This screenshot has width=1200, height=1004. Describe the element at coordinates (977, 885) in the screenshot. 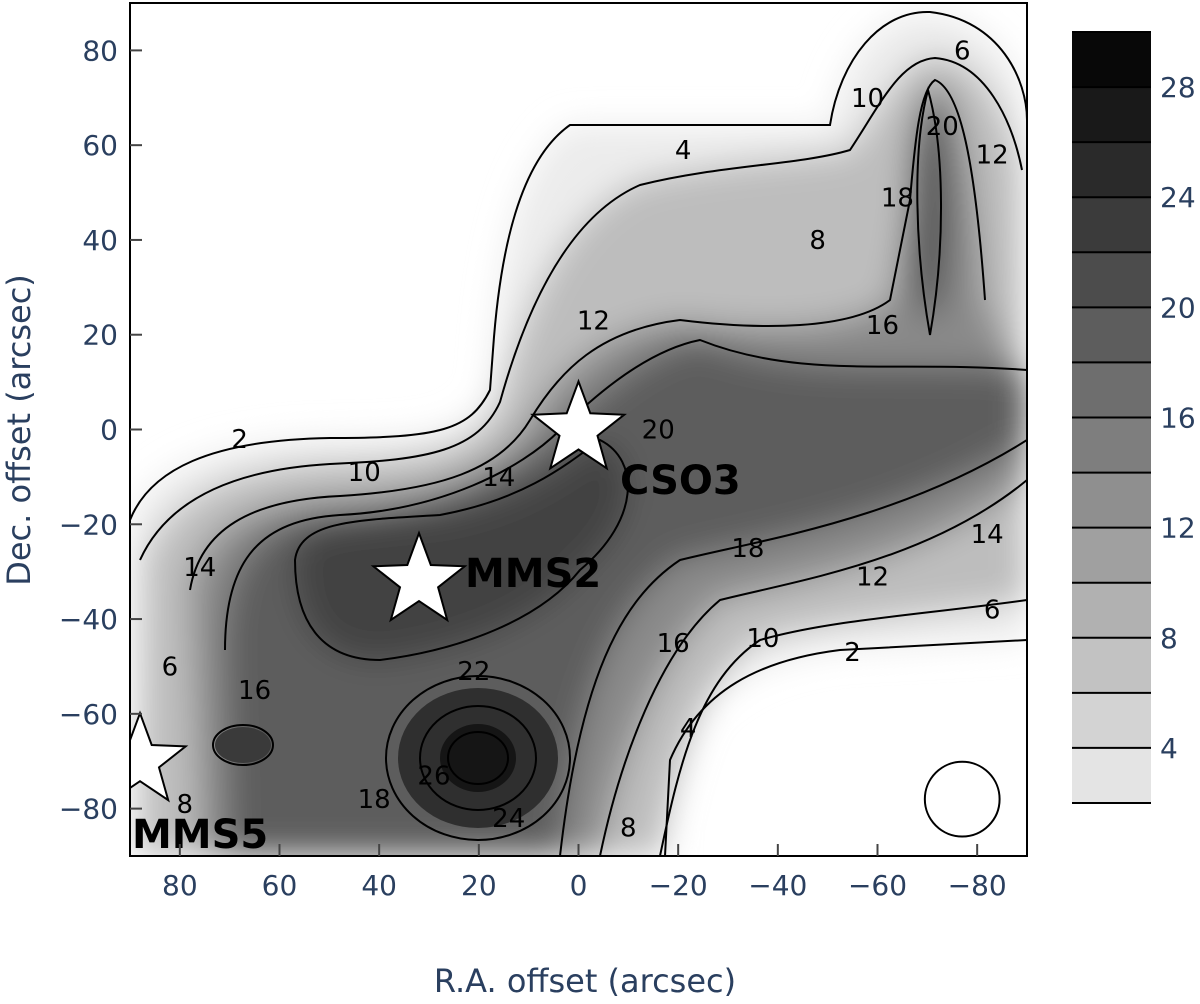

I see `x-tick-label: −80` at that location.